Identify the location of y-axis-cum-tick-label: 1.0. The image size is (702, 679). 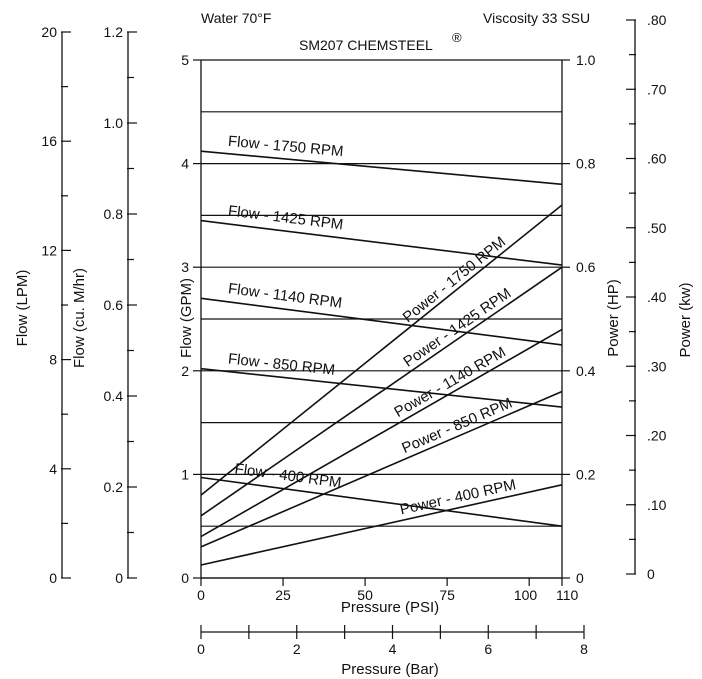
(114, 123).